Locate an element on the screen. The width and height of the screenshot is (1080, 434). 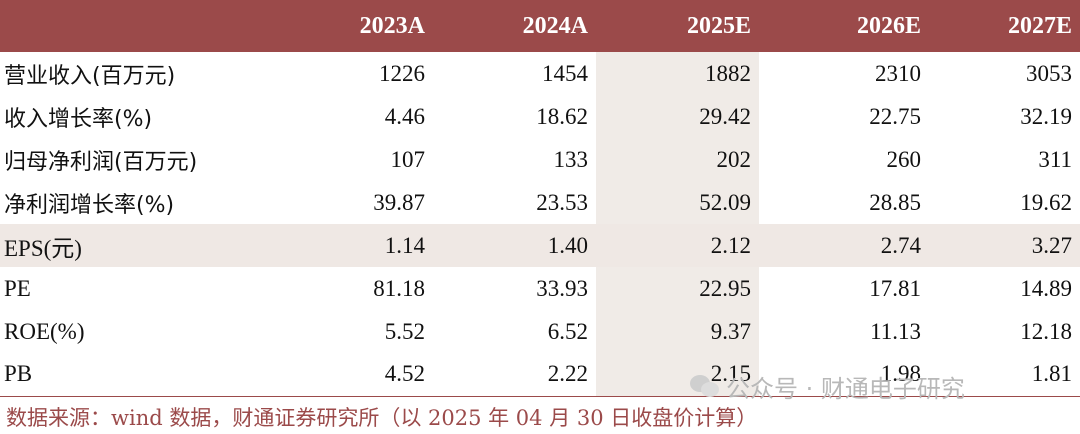
table-cell: 28.85 is located at coordinates (895, 202).